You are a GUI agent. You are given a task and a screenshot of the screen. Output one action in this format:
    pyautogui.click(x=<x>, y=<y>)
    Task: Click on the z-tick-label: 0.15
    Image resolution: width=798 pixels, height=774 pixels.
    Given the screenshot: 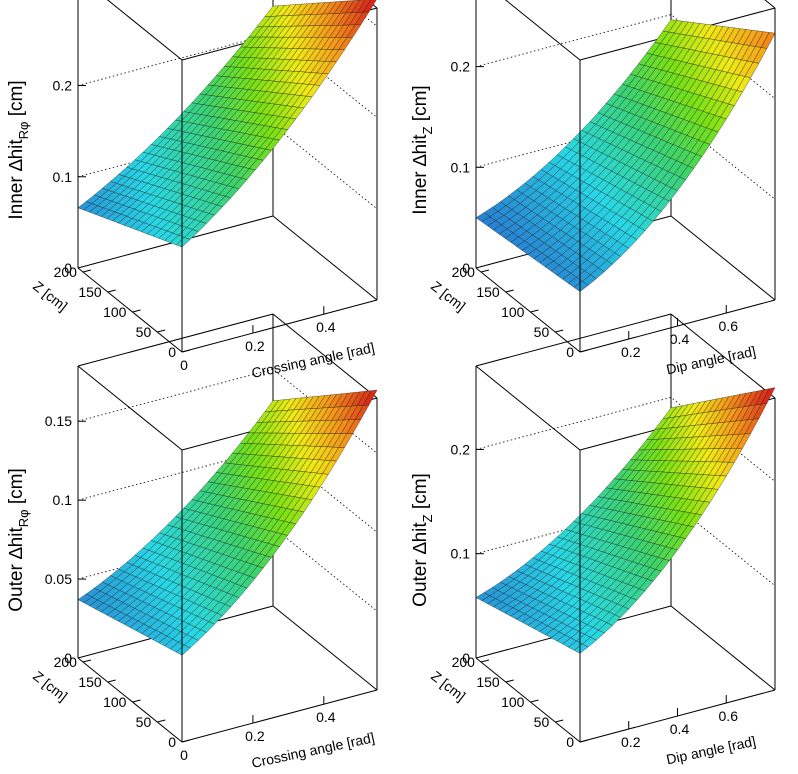 What is the action you would take?
    pyautogui.click(x=58, y=421)
    